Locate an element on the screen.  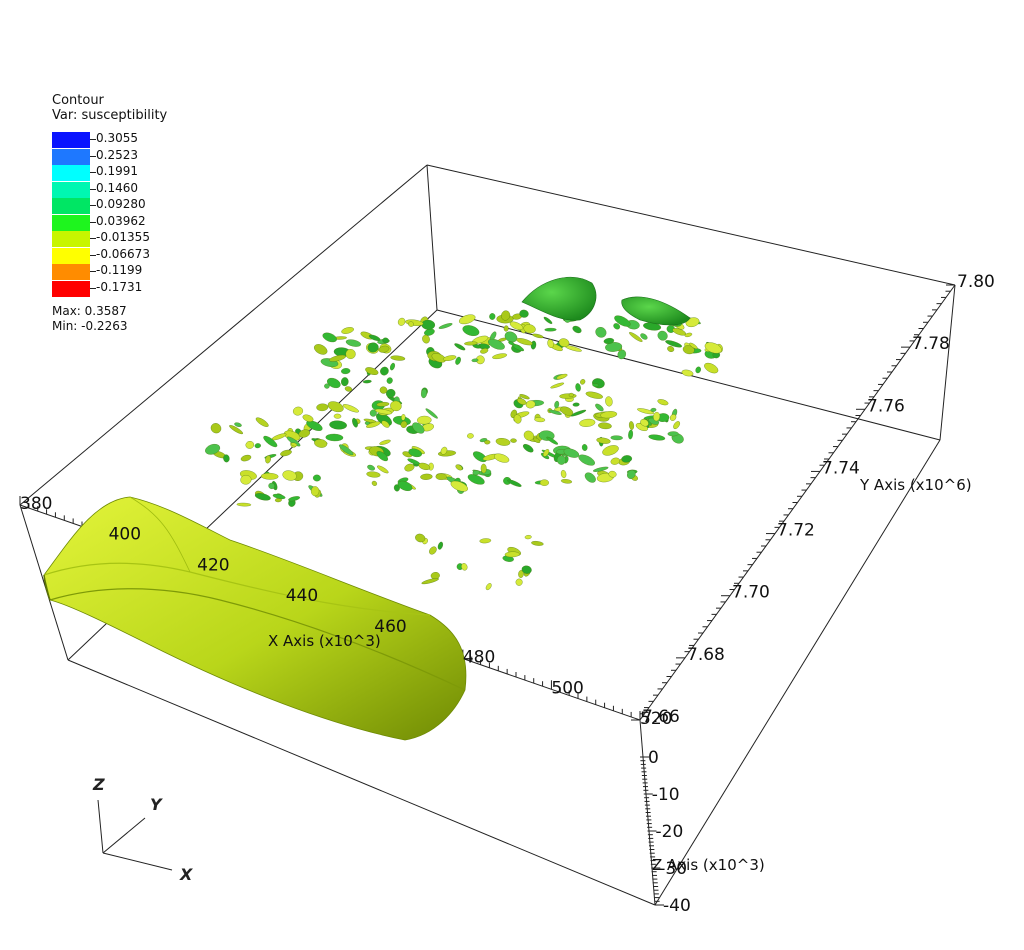
legend-level-label: -0.1199 is located at coordinates (119, 270).